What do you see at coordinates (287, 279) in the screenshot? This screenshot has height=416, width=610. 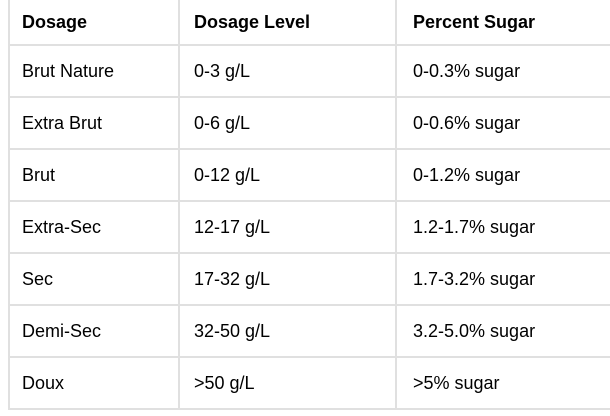 I see `cell-dosage-level: 17-32 g/L` at bounding box center [287, 279].